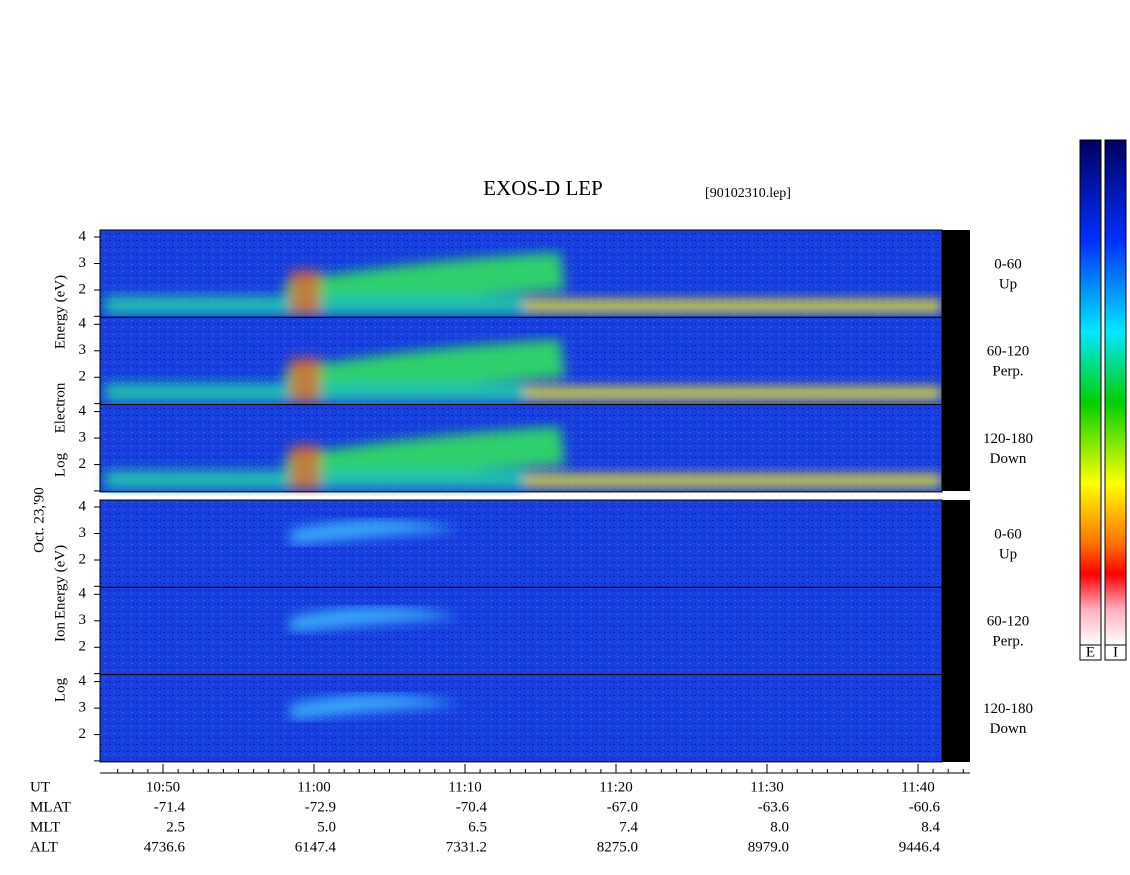 Image resolution: width=1130 pixels, height=875 pixels. Describe the element at coordinates (163, 787) in the screenshot. I see `row-value: 10:50` at that location.